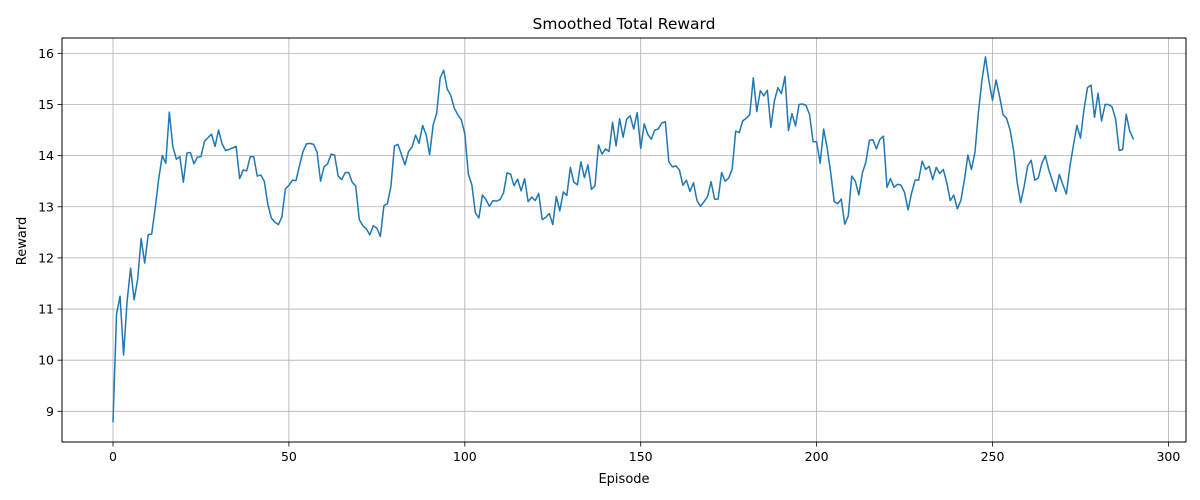 This screenshot has height=500, width=1200. What do you see at coordinates (624, 24) in the screenshot?
I see `chart-title: Smoothed Total Reward` at bounding box center [624, 24].